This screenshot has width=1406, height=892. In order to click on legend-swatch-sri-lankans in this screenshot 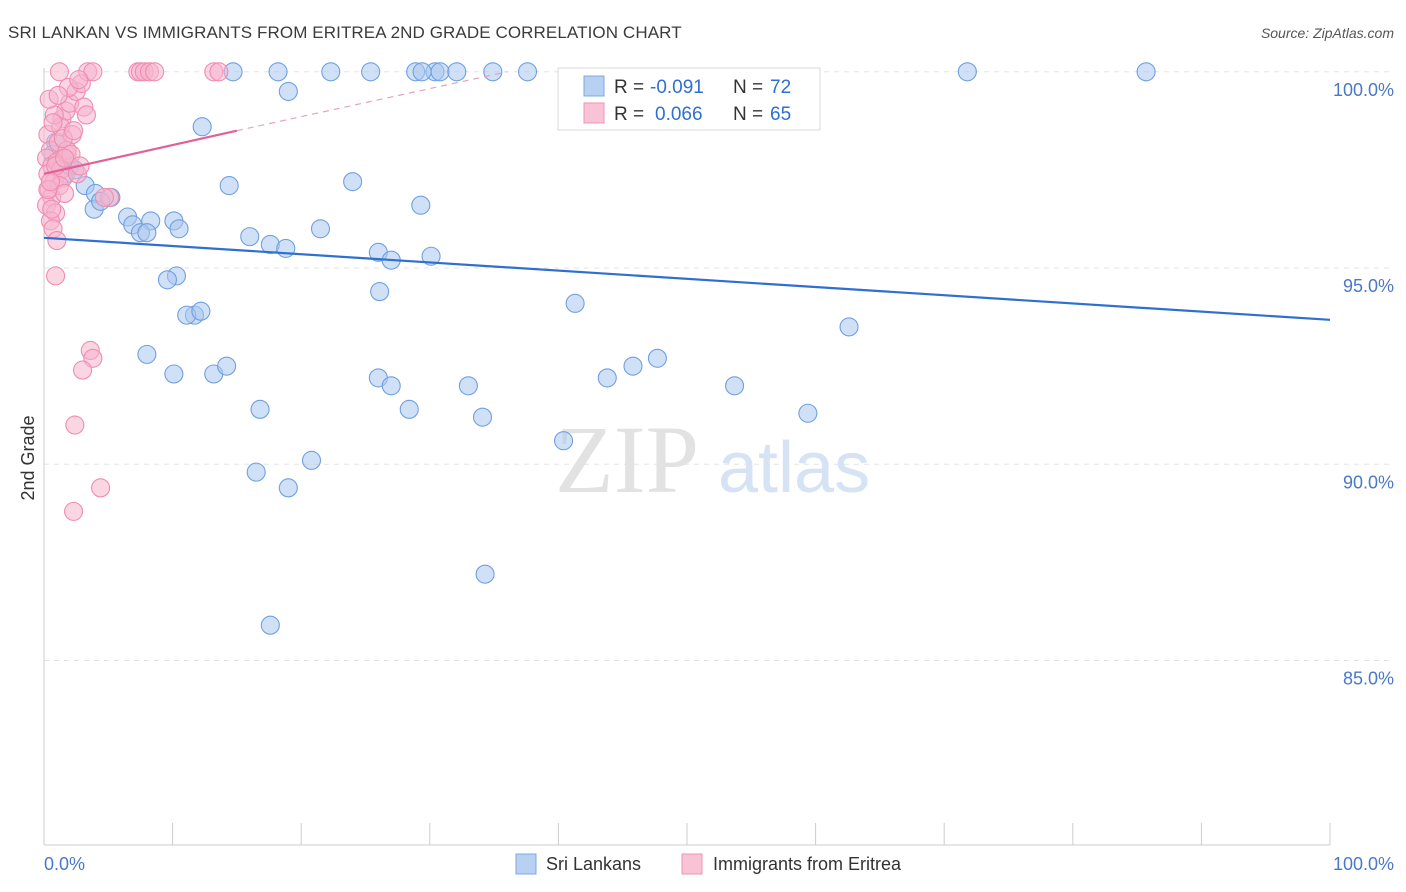, I will do `click(594, 86)`.